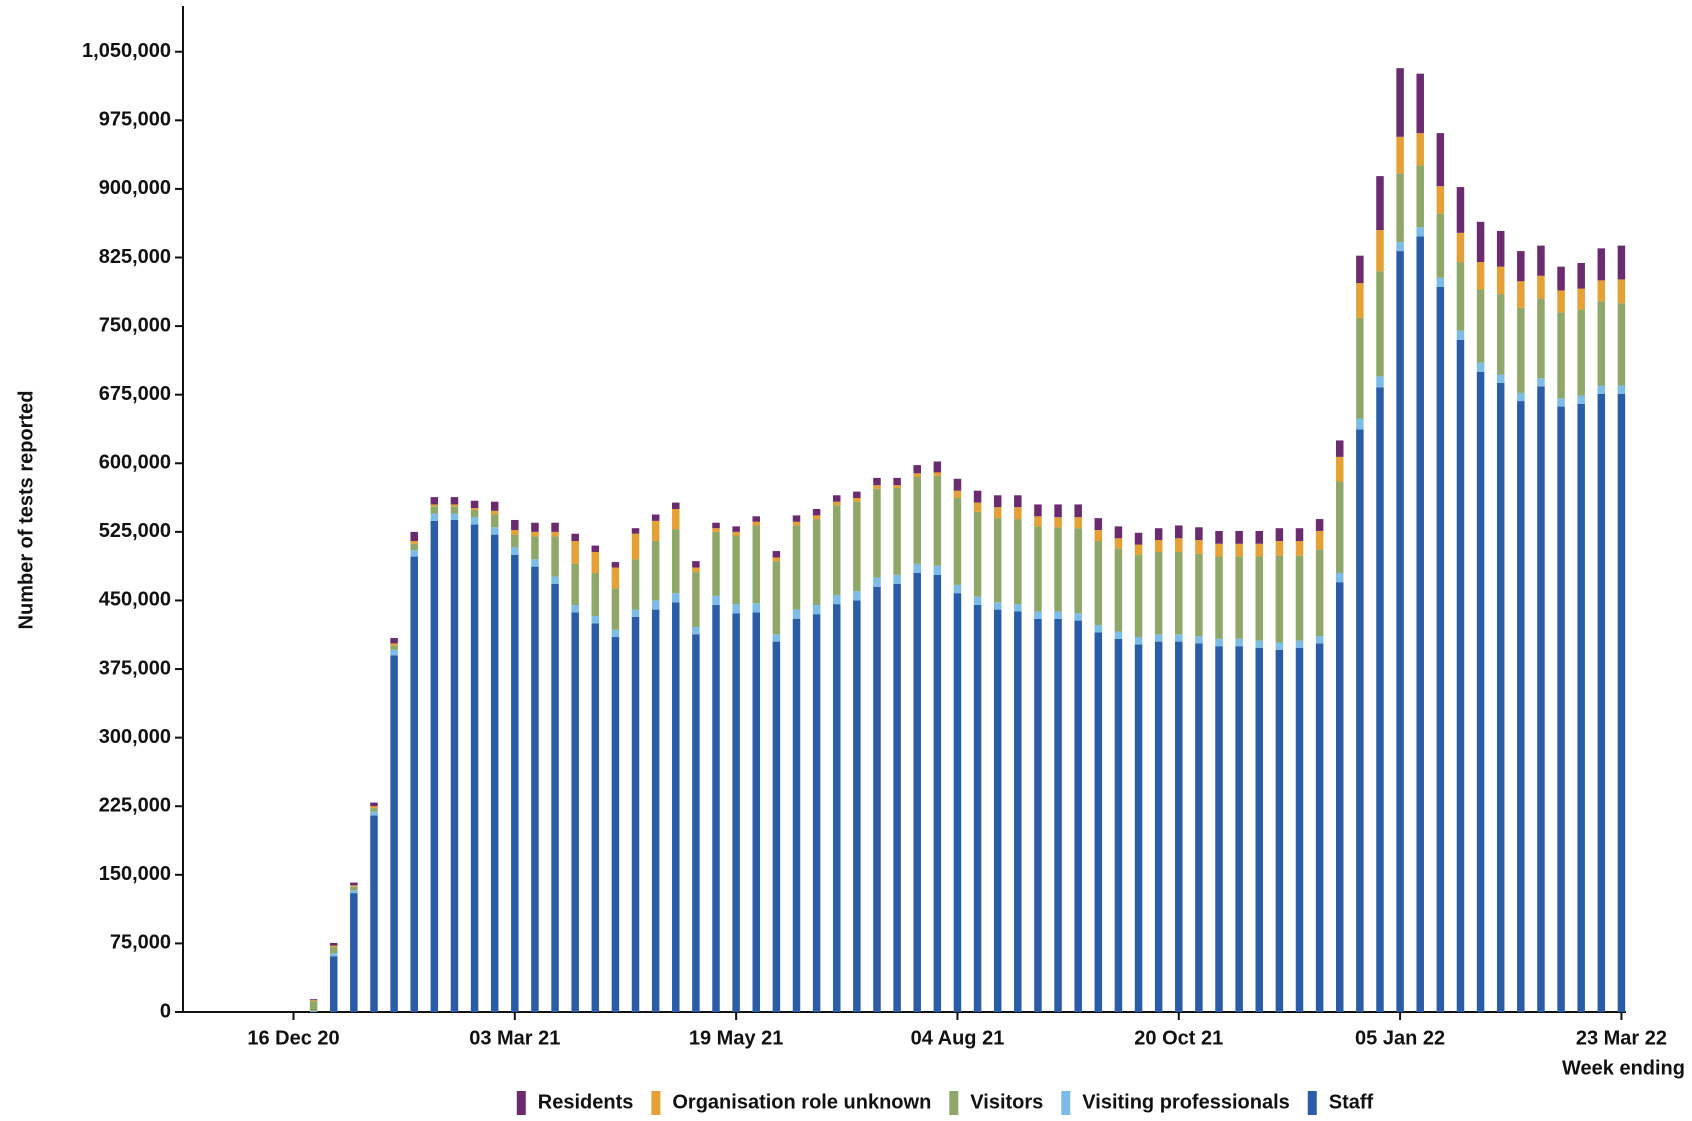 This screenshot has height=1121, width=1692. What do you see at coordinates (586, 1102) in the screenshot?
I see `legend-label: Residents` at bounding box center [586, 1102].